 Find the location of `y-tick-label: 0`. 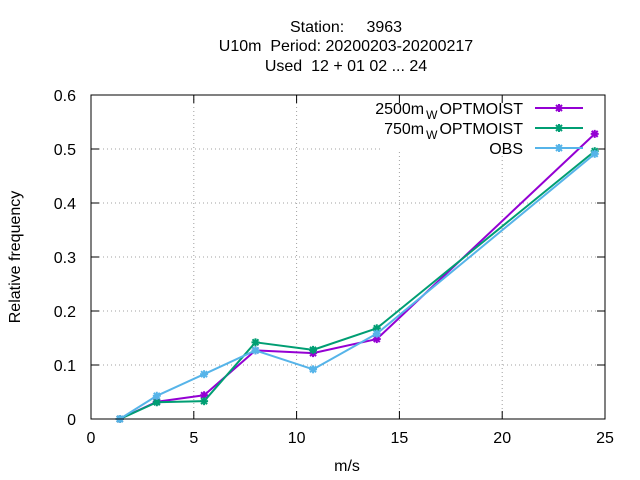

y-tick-label: 0 is located at coordinates (71, 420).